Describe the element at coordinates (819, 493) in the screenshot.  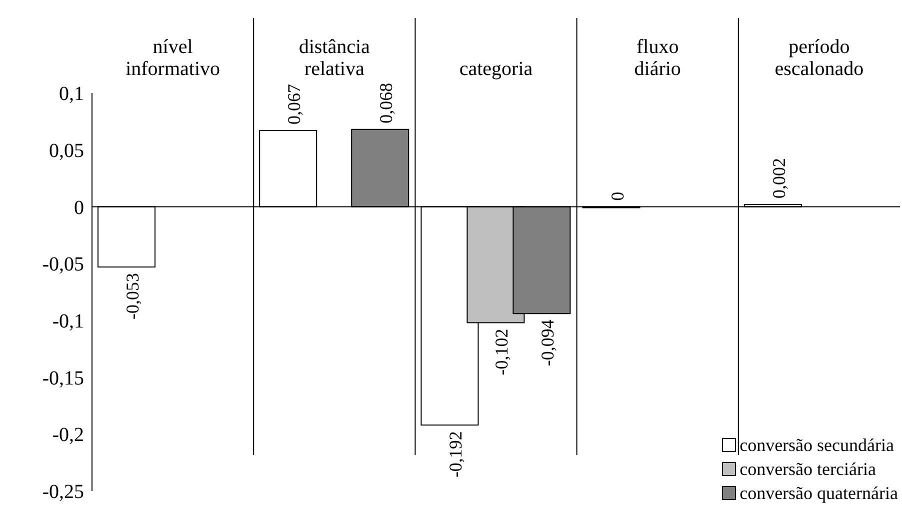
I see `legend-label: conversão quaternária` at that location.